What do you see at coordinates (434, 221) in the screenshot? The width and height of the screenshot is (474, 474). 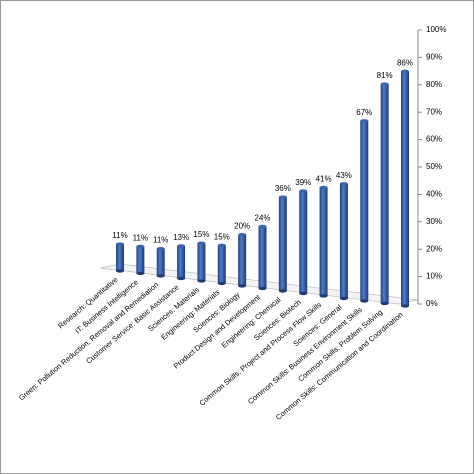 I see `y-tick-label: 30%` at bounding box center [434, 221].